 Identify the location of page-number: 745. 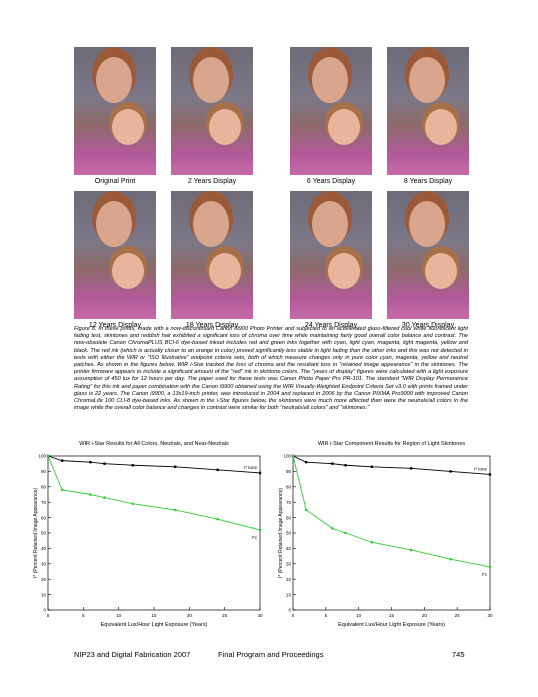
(458, 654).